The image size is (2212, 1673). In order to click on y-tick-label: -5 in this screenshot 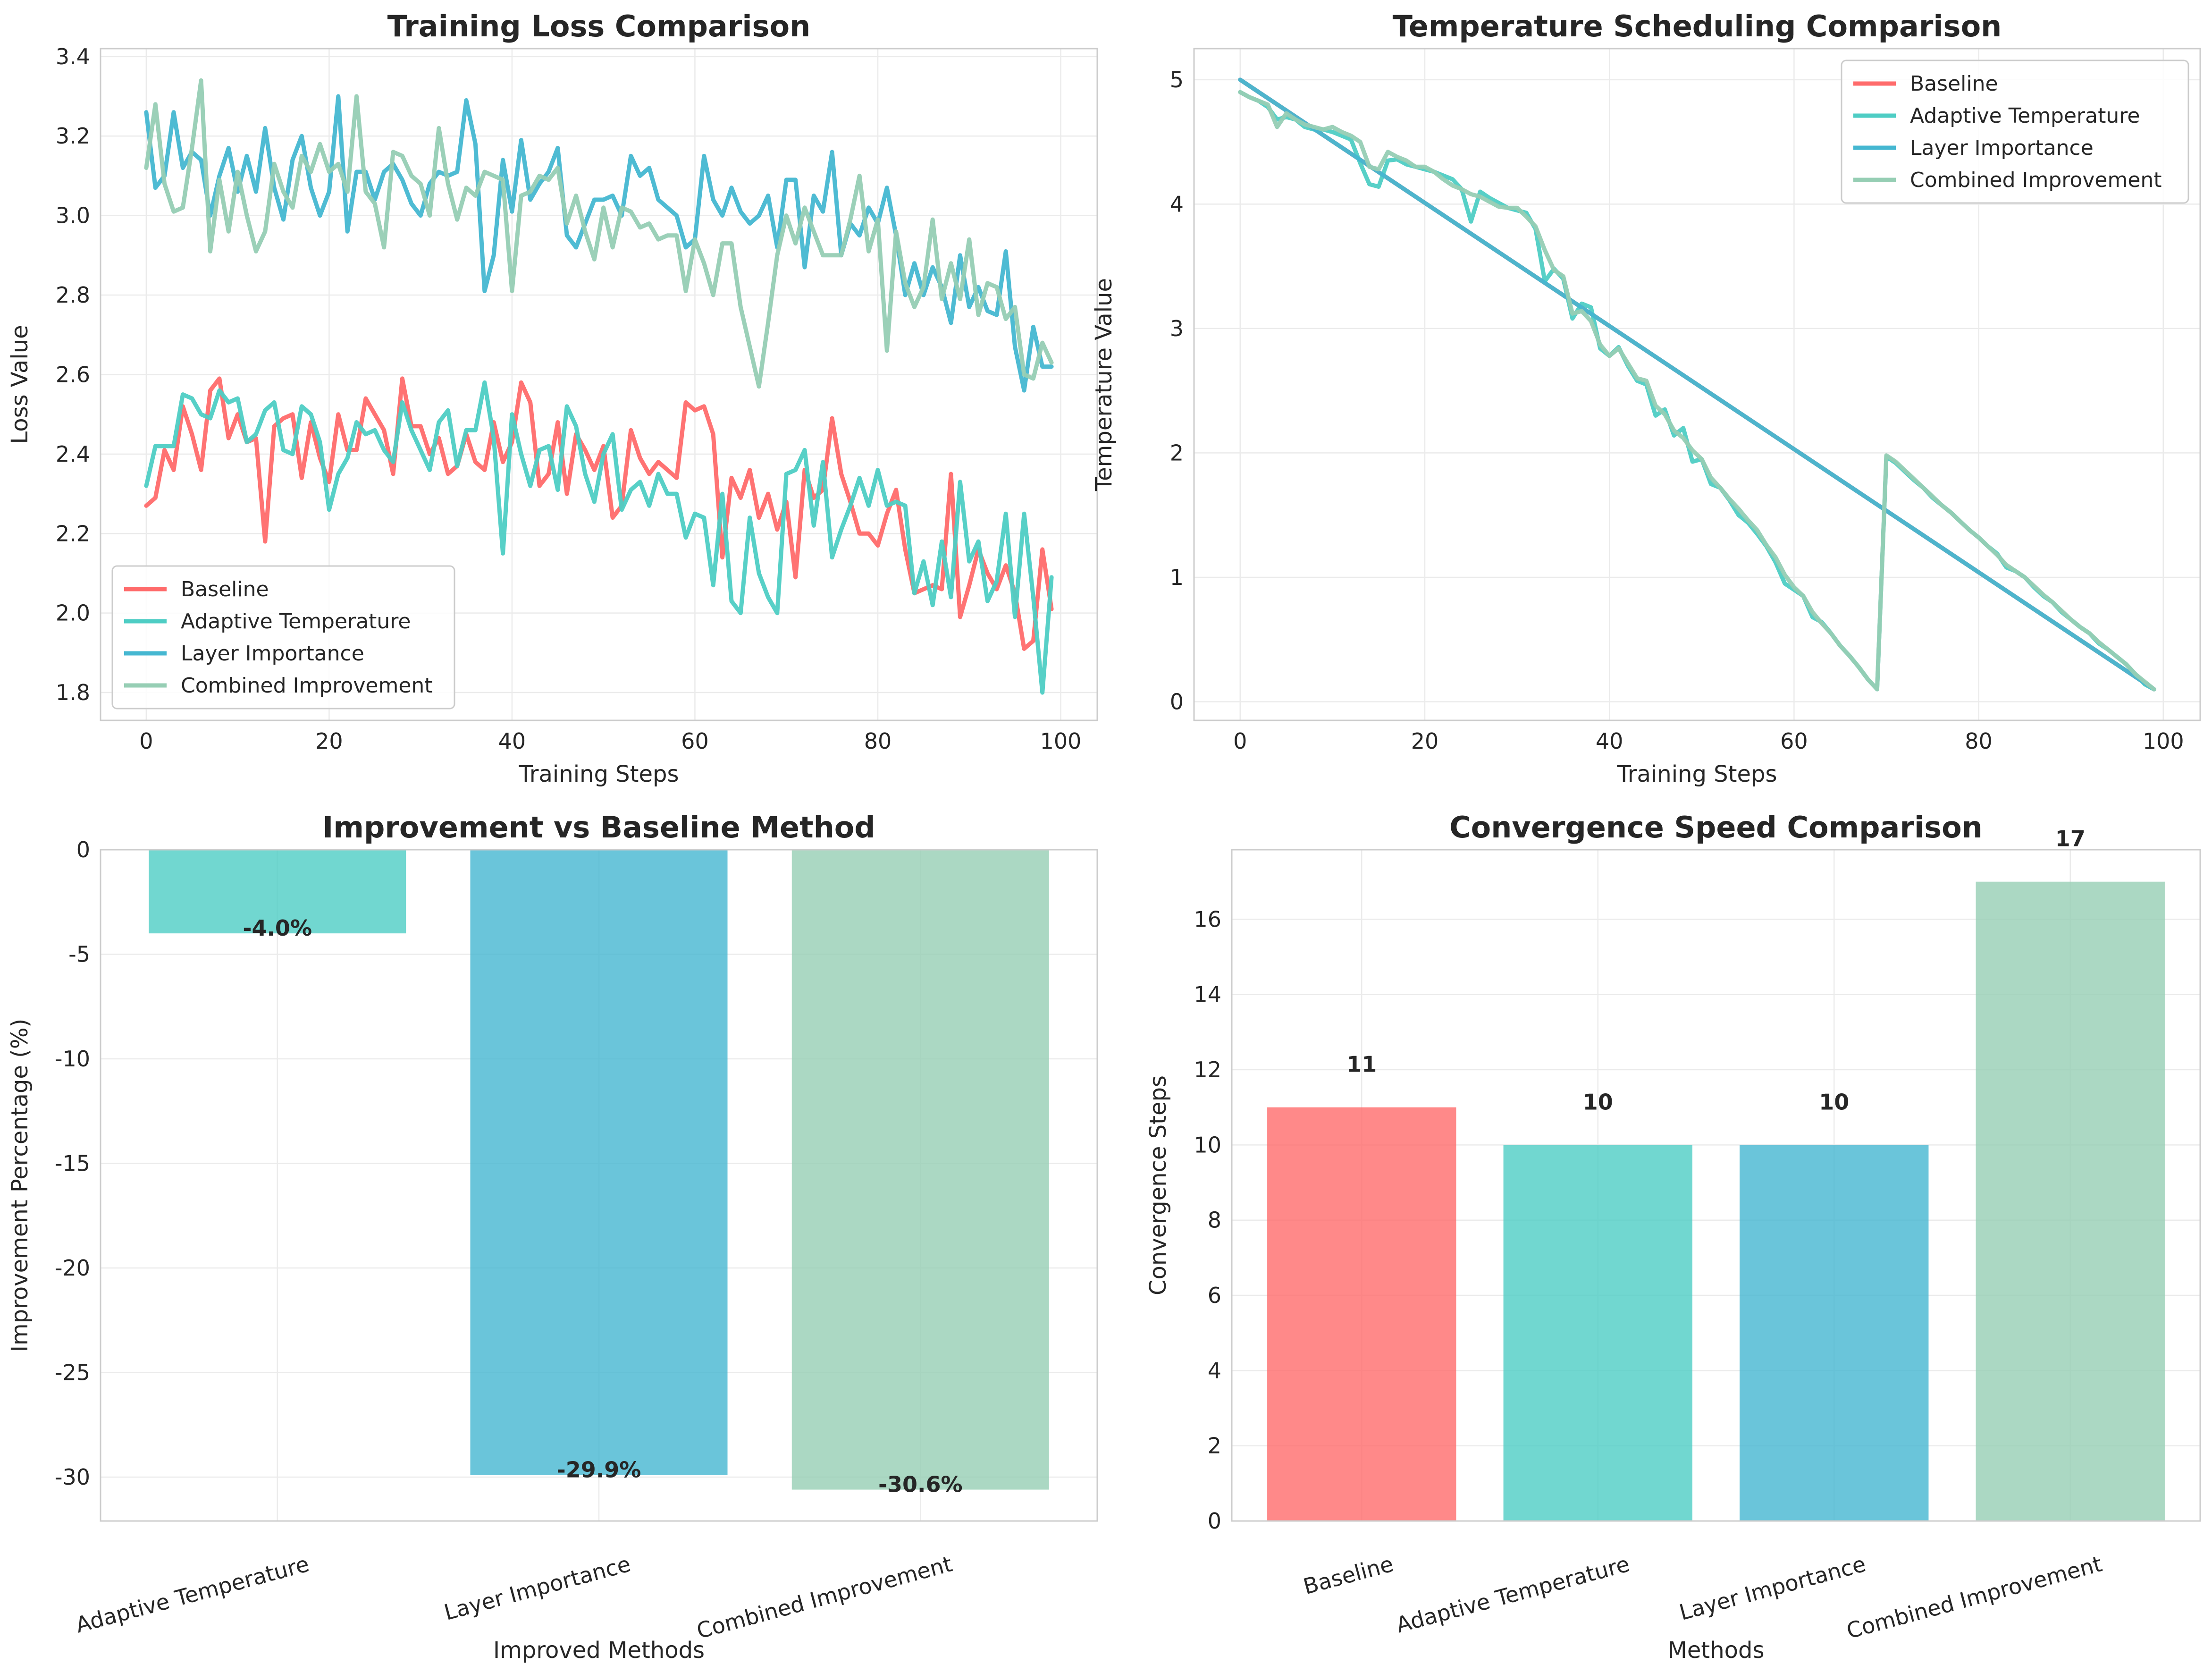, I will do `click(79, 954)`.